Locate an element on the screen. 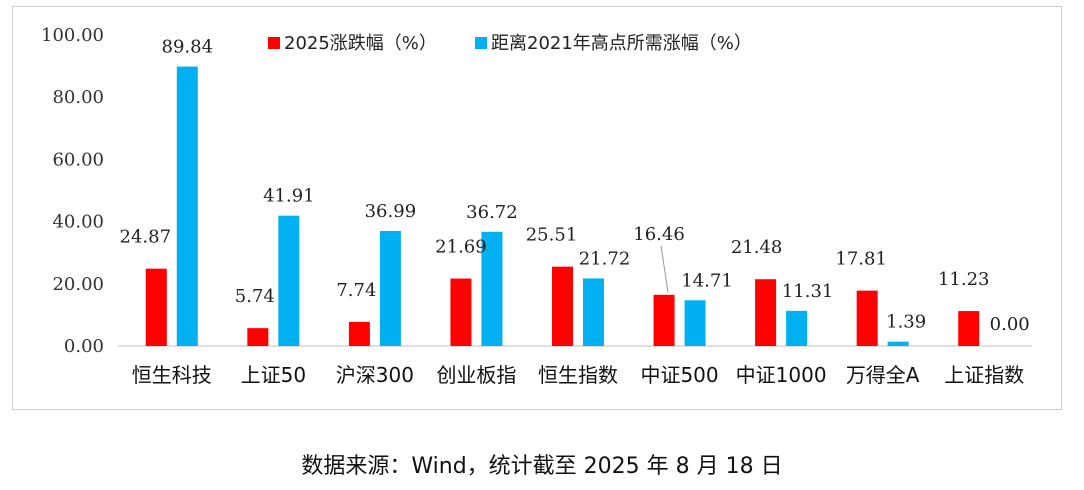  y-tick-label: 60.00 is located at coordinates (78, 159).